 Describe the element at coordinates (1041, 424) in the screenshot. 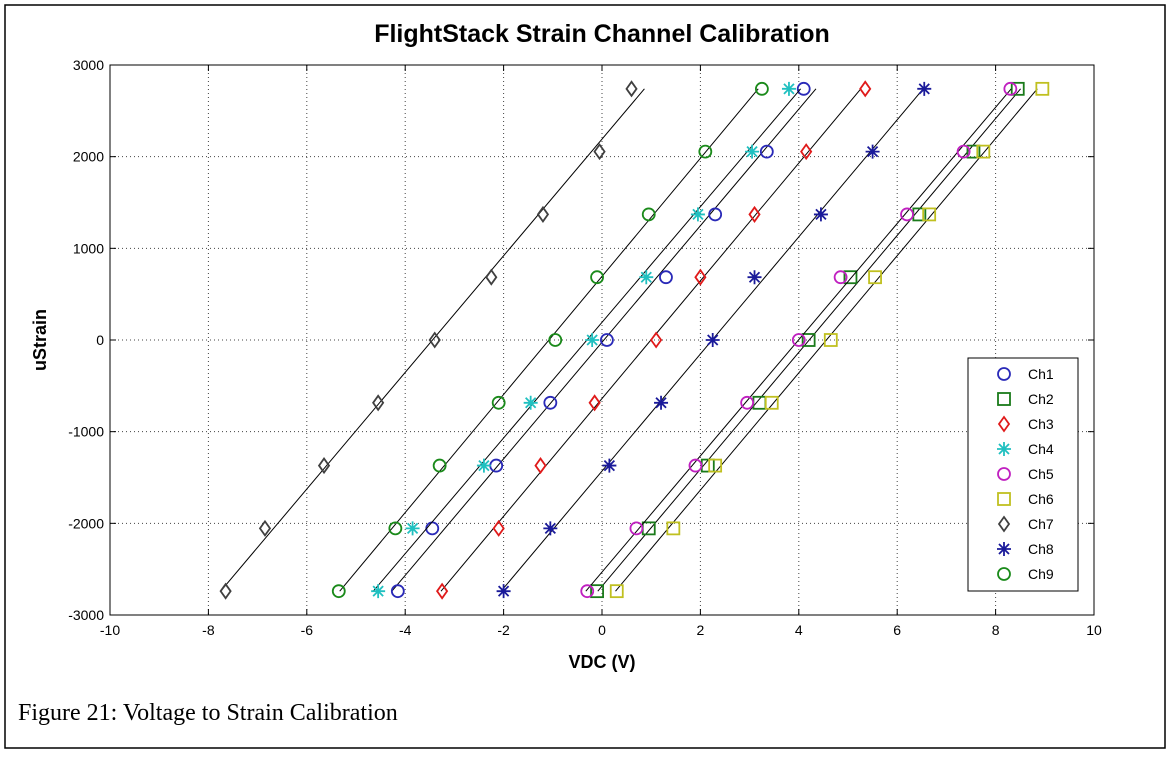

I see `legend-label: Ch3` at that location.